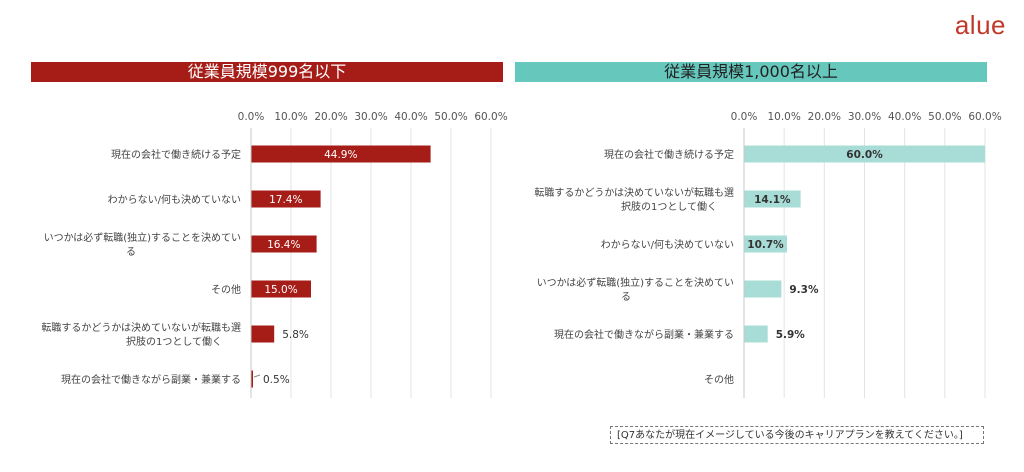 The width and height of the screenshot is (1024, 472). I want to click on value-label: 0.5%, so click(276, 380).